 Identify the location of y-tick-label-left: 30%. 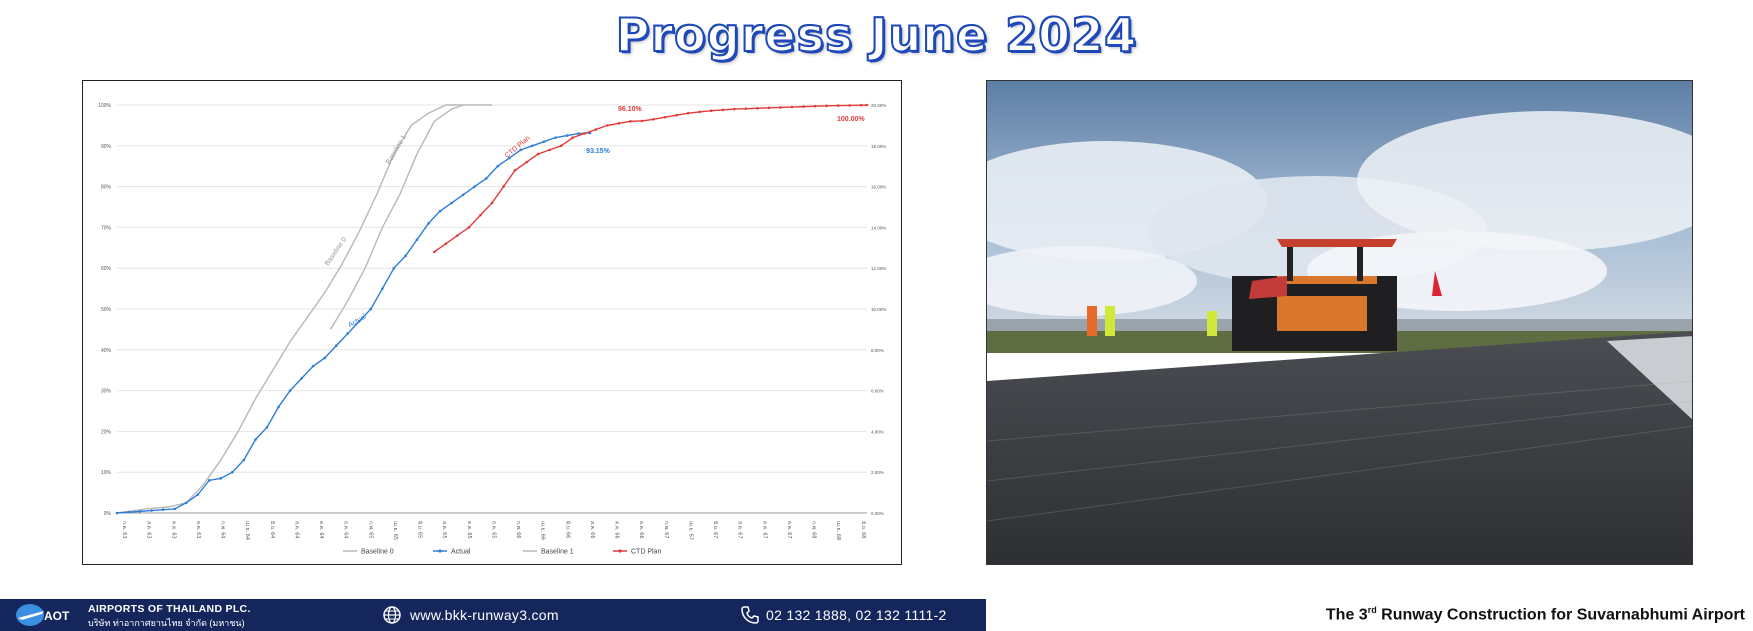
(106, 392).